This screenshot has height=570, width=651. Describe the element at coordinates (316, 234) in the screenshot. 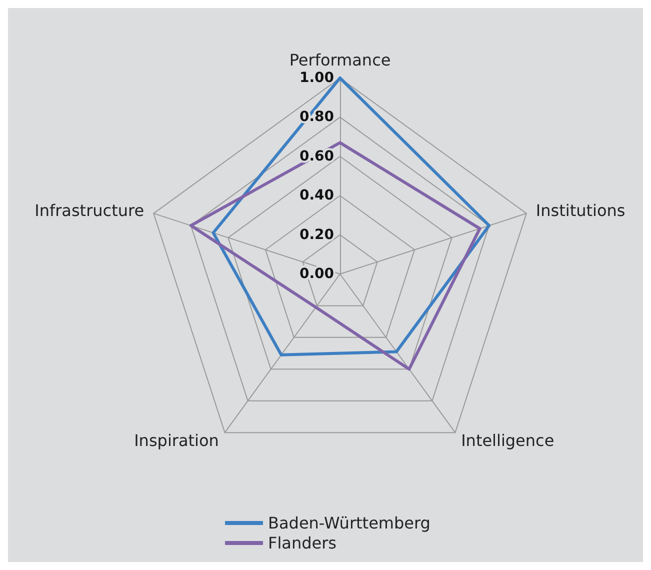

I see `y-tick-label: 0.20` at that location.